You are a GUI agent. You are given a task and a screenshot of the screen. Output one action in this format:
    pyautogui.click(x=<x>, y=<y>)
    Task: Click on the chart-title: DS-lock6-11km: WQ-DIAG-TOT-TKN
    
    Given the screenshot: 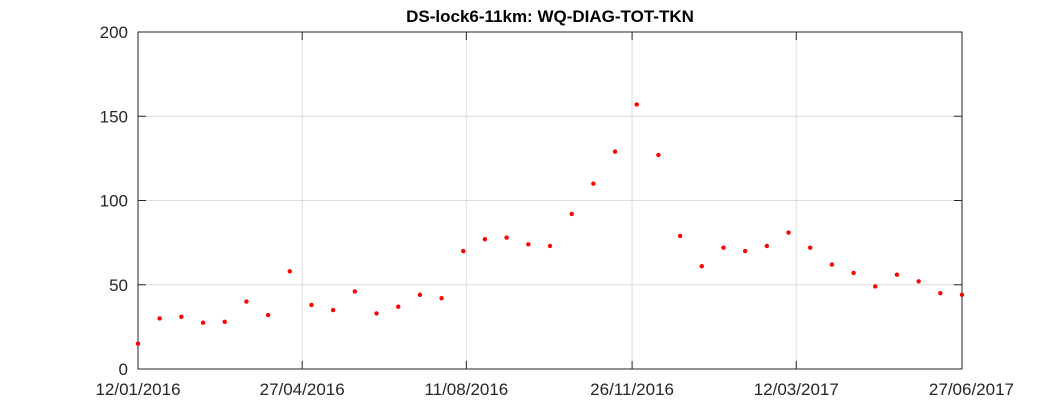 What is the action you would take?
    pyautogui.click(x=550, y=16)
    